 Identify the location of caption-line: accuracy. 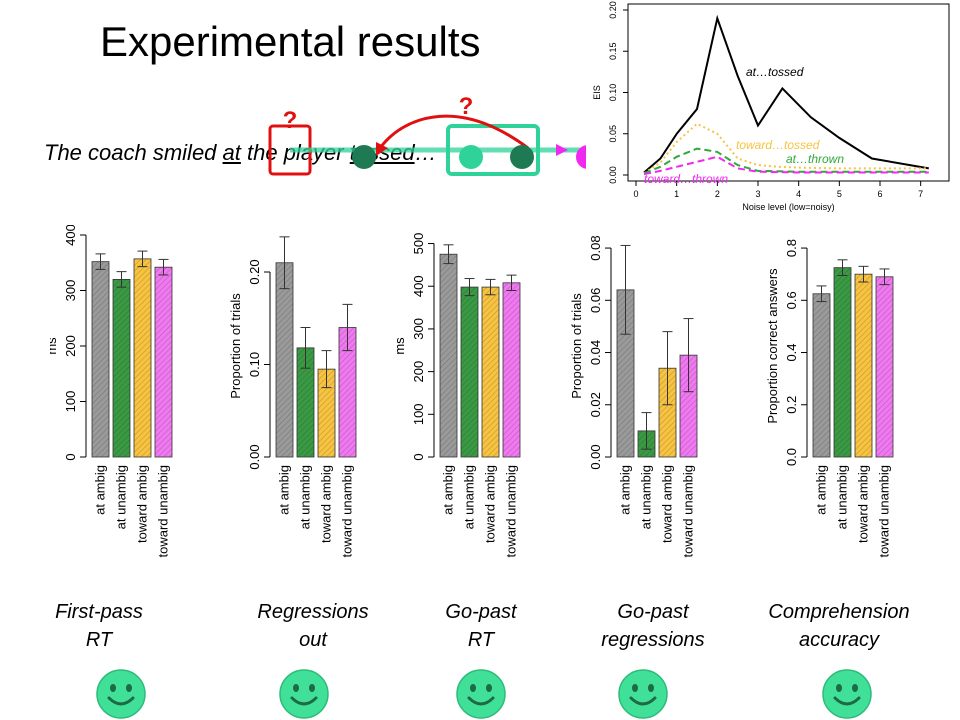
(839, 640).